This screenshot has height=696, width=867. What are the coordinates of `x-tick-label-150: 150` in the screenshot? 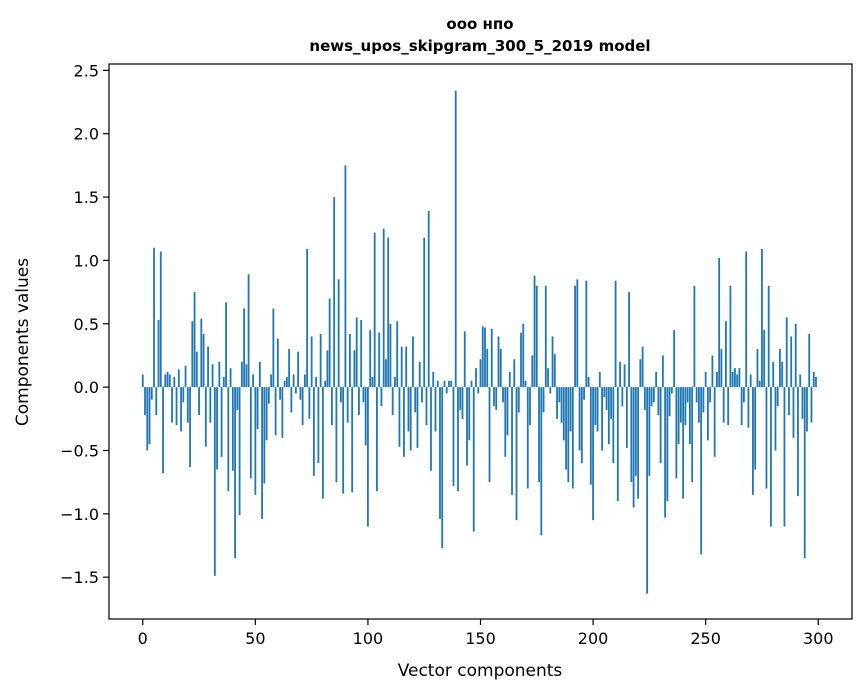 It's located at (480, 638).